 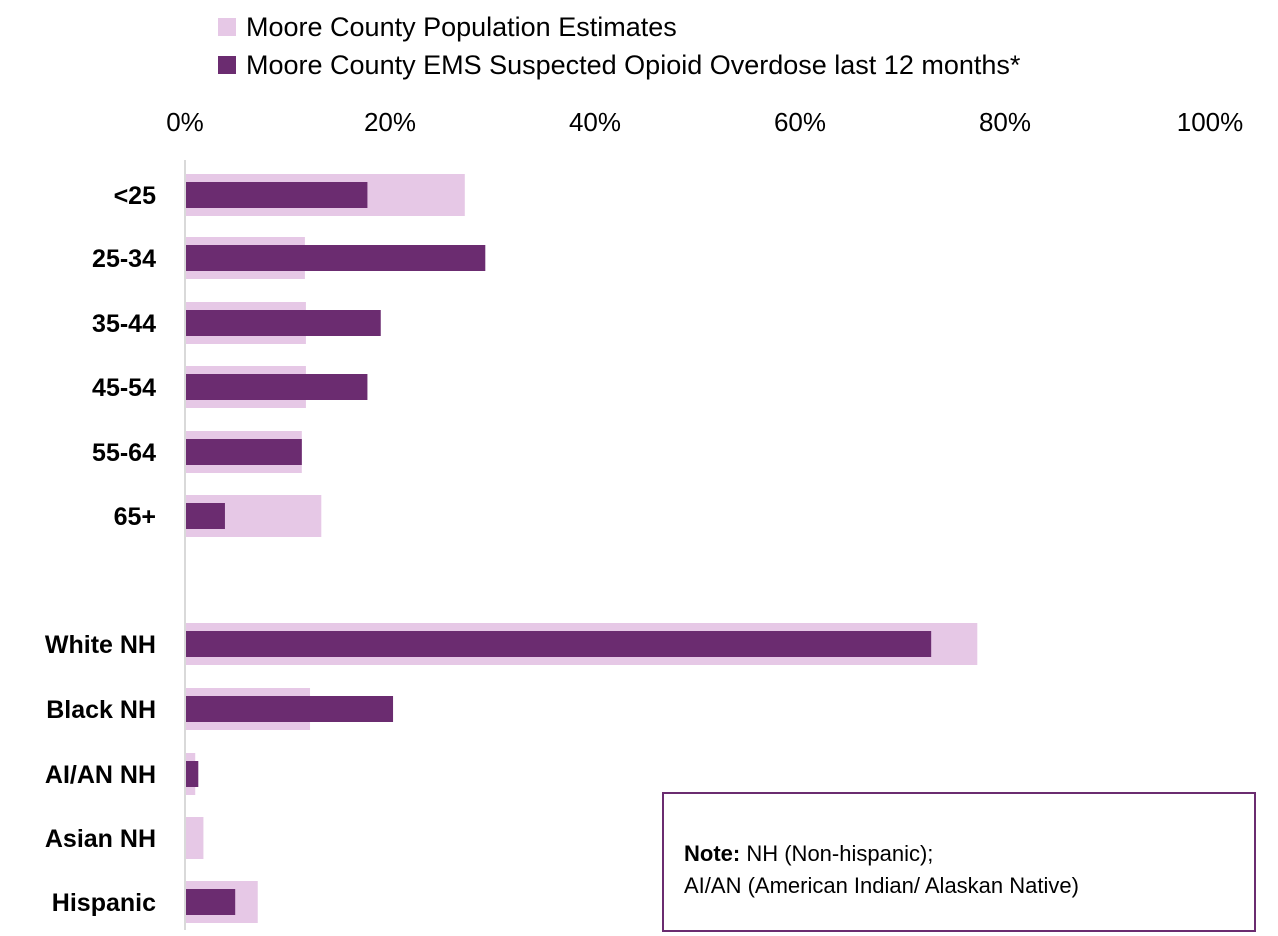 I want to click on category-label: Hispanic, so click(x=104, y=903).